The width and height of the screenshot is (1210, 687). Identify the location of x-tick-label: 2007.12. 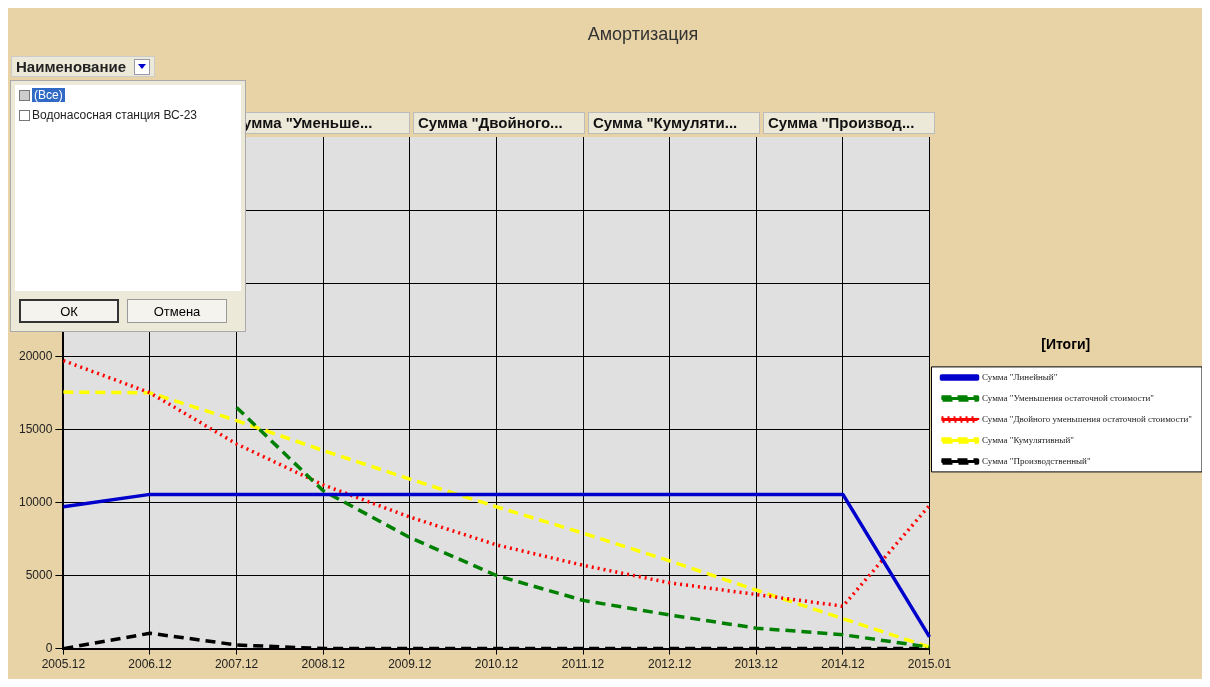
(236, 664).